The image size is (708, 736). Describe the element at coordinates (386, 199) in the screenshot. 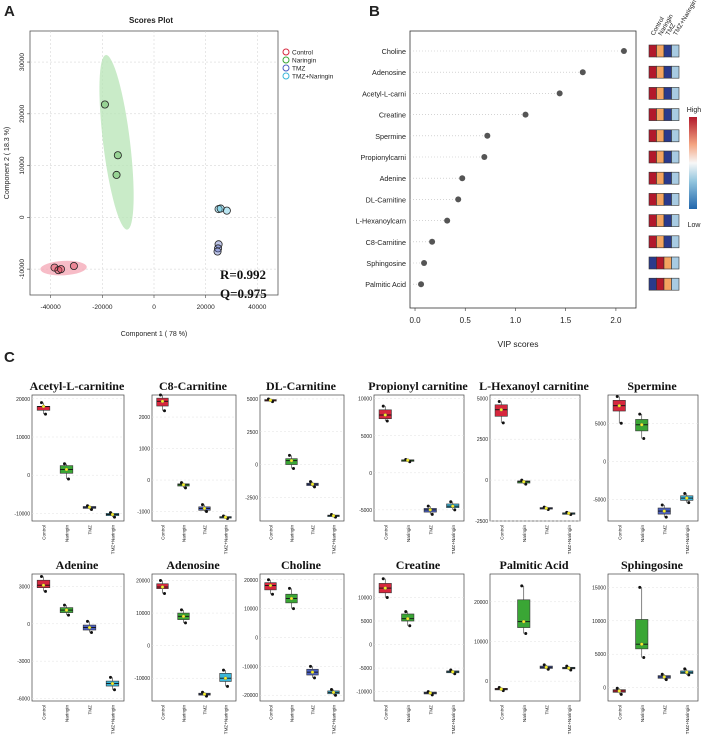

I see `vip-feature-label: DL-Carnitine` at that location.